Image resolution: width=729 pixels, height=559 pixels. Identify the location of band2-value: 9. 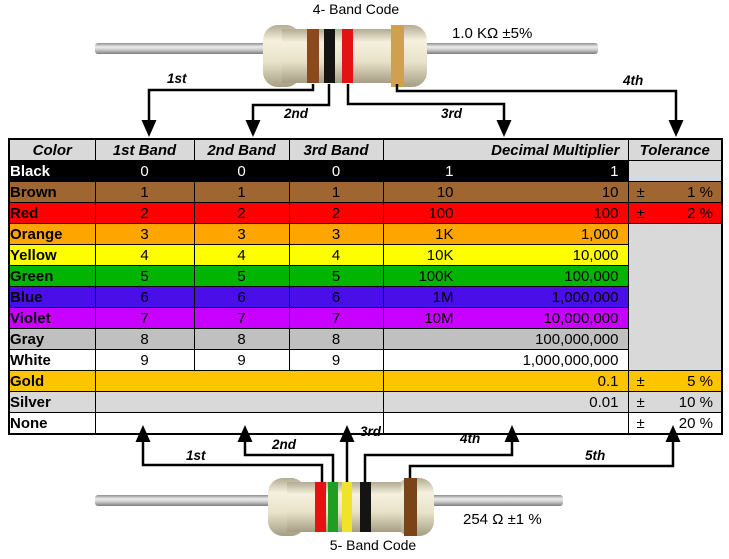
(241, 360).